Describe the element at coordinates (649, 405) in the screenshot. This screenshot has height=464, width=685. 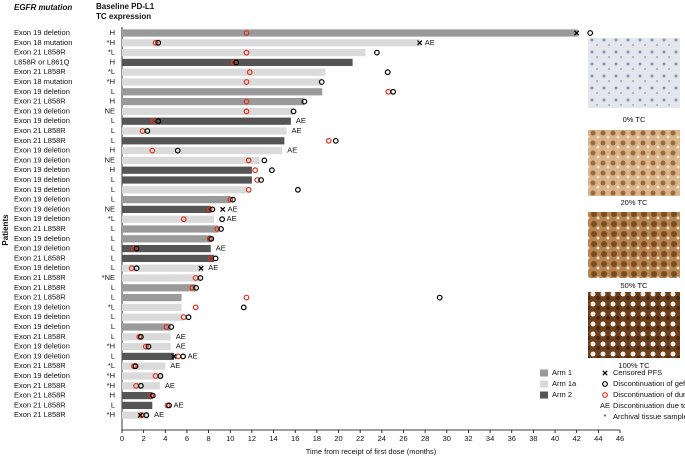
I see `legend-label: Discontinuation due to AE` at that location.